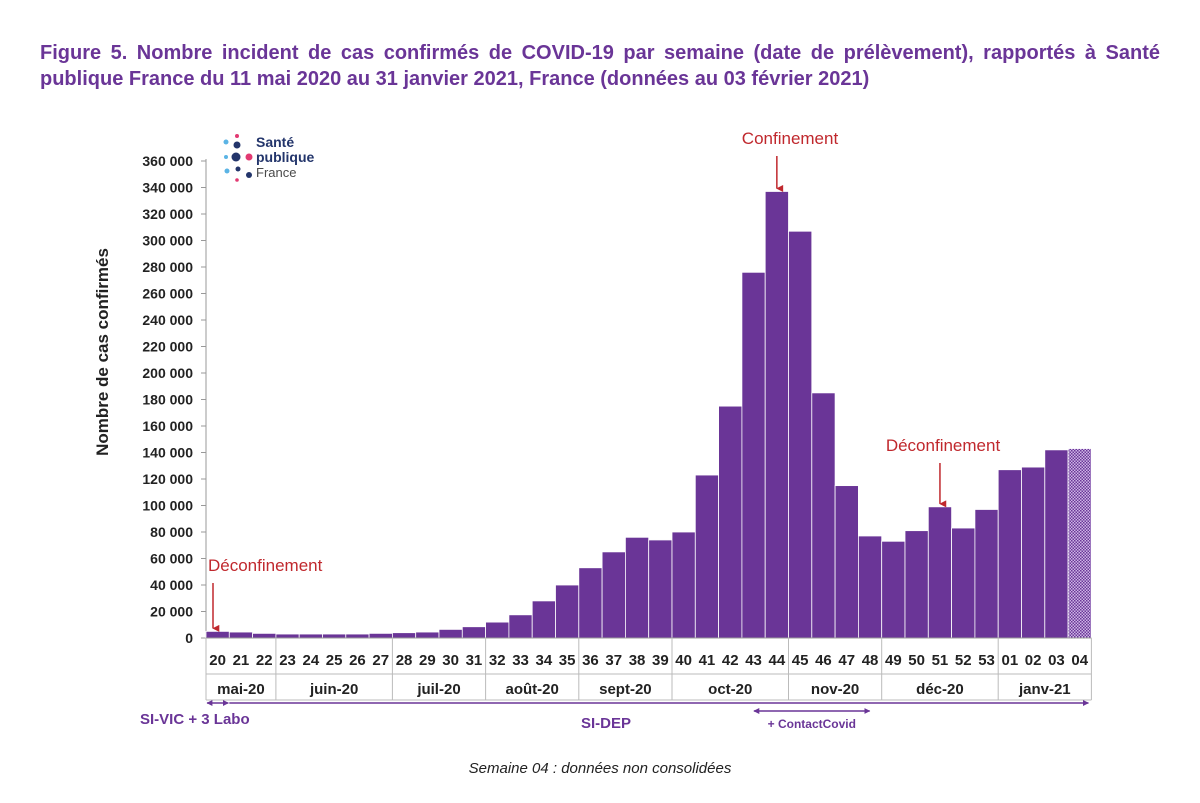 This screenshot has height=803, width=1200. I want to click on week-label: 49, so click(893, 660).